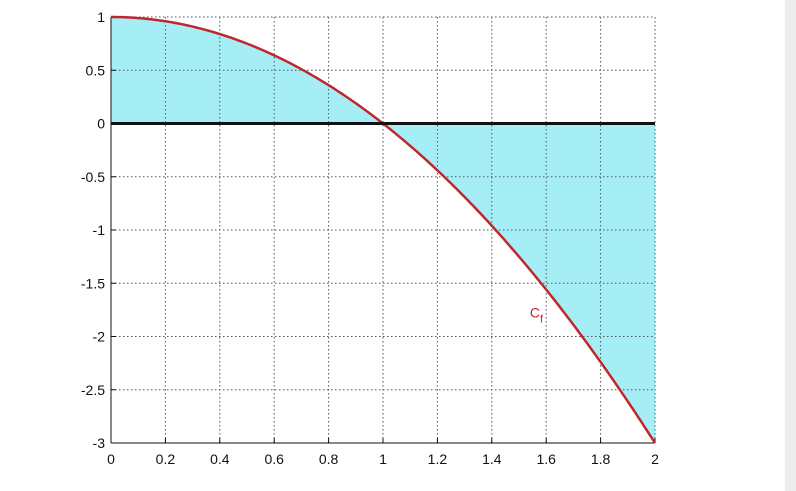 This screenshot has width=796, height=491. What do you see at coordinates (790, 245) in the screenshot?
I see `scrollbar-strip` at bounding box center [790, 245].